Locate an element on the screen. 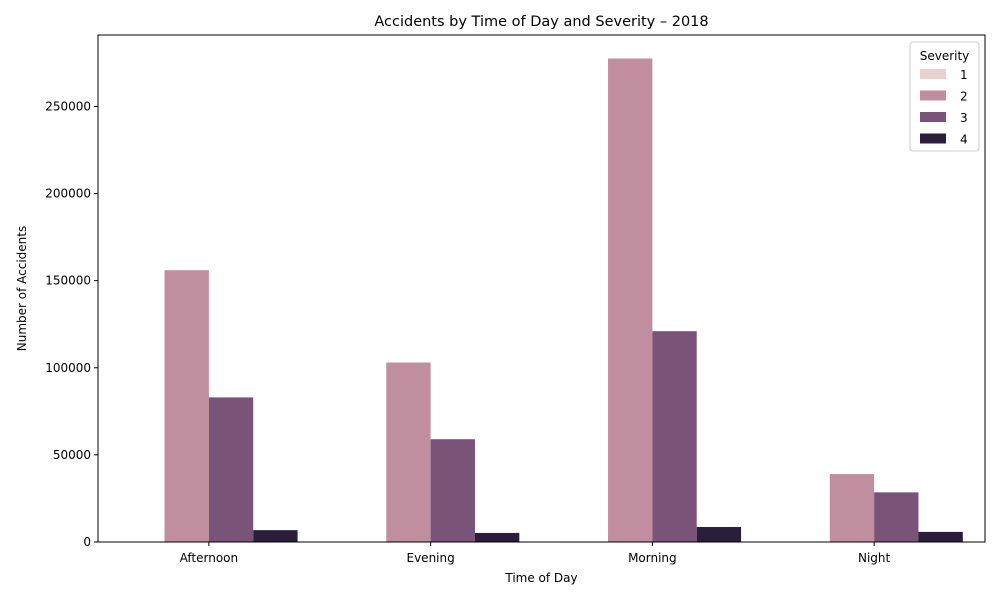  y-tick-label: 50000 is located at coordinates (72, 455).